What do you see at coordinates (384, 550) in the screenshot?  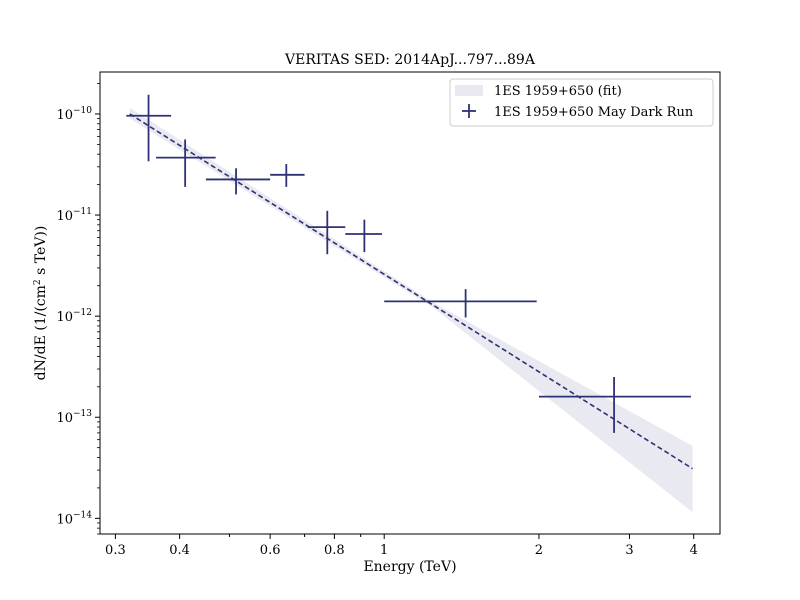 I see `x-tick-label: 1` at bounding box center [384, 550].